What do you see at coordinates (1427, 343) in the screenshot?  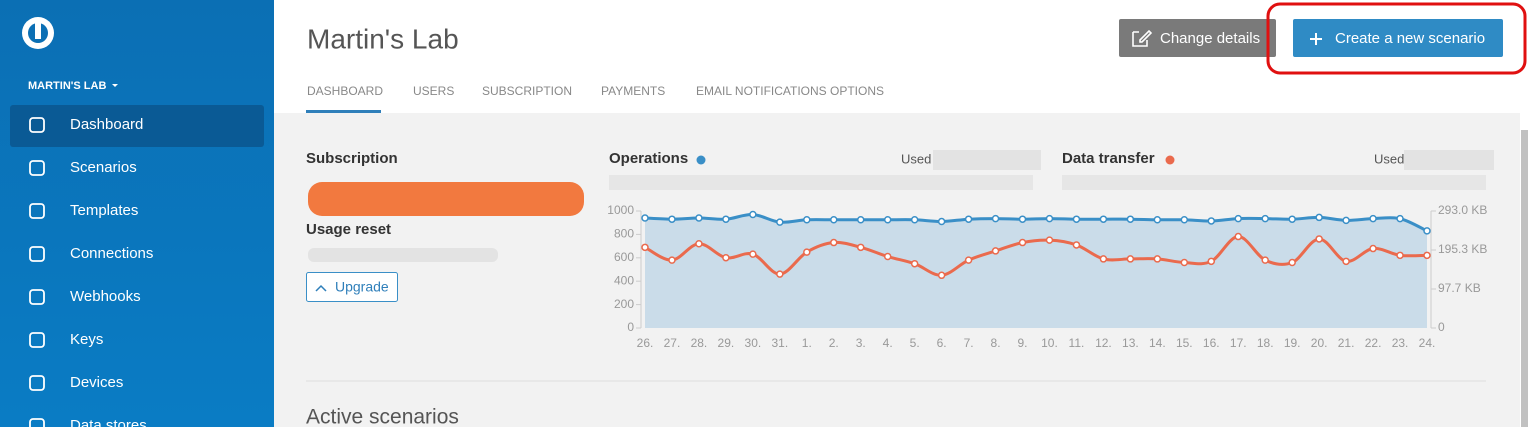 I see `x-tick-label: 24.` at bounding box center [1427, 343].